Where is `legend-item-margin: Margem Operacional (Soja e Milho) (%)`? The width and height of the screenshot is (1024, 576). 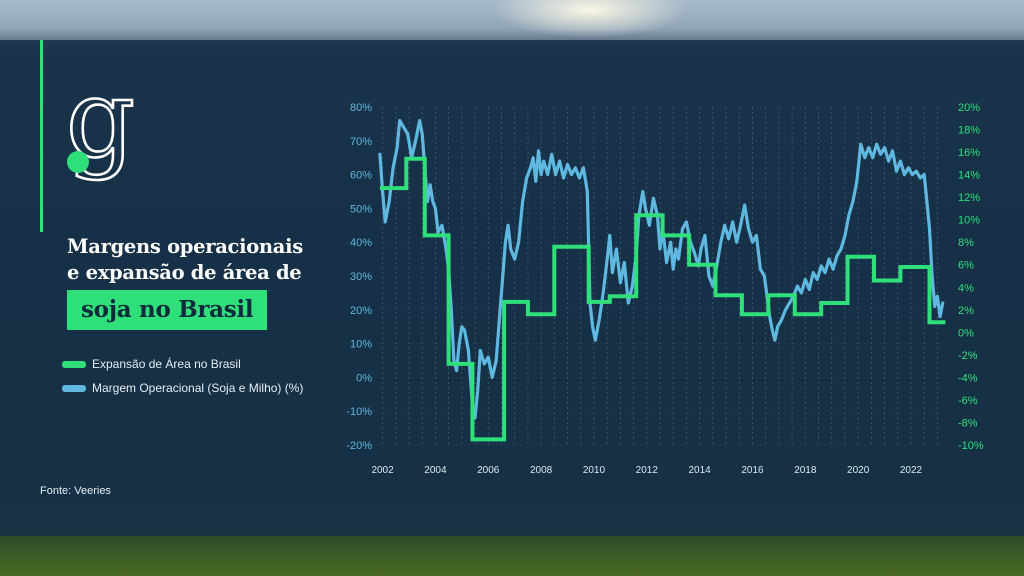
legend-item-margin: Margem Operacional (Soja e Milho) (%) is located at coordinates (182, 388).